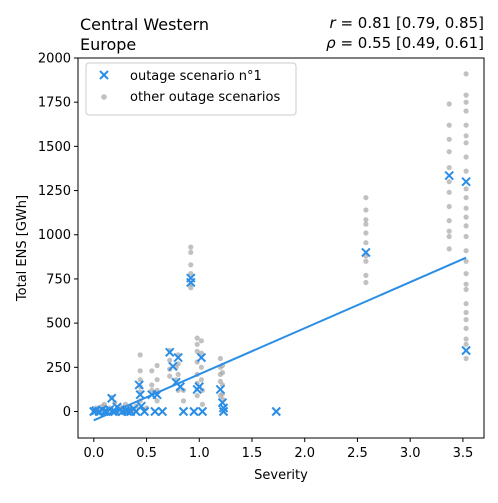  Describe the element at coordinates (58, 324) in the screenshot. I see `y-tick-label: 500` at that location.